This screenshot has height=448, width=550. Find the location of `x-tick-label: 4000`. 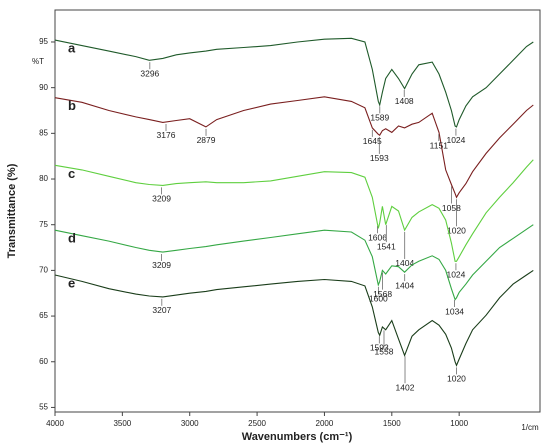

x-tick-label: 4000 is located at coordinates (55, 423).